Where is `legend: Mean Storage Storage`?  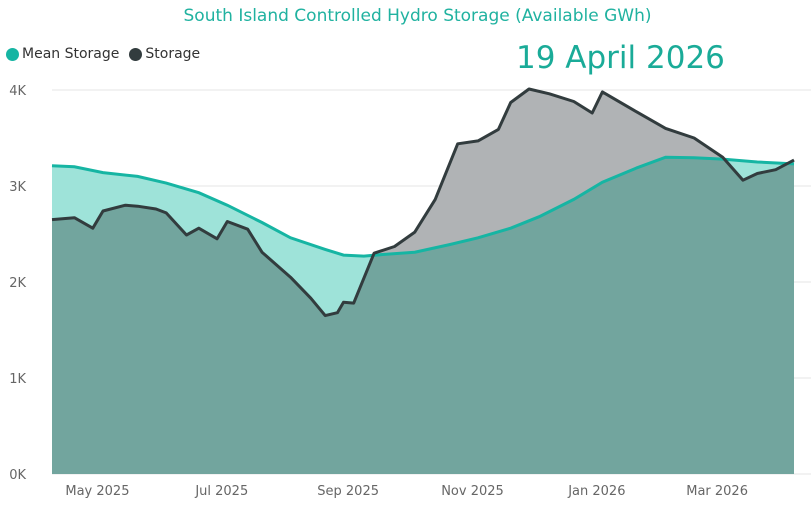 legend: Mean Storage Storage is located at coordinates (108, 54).